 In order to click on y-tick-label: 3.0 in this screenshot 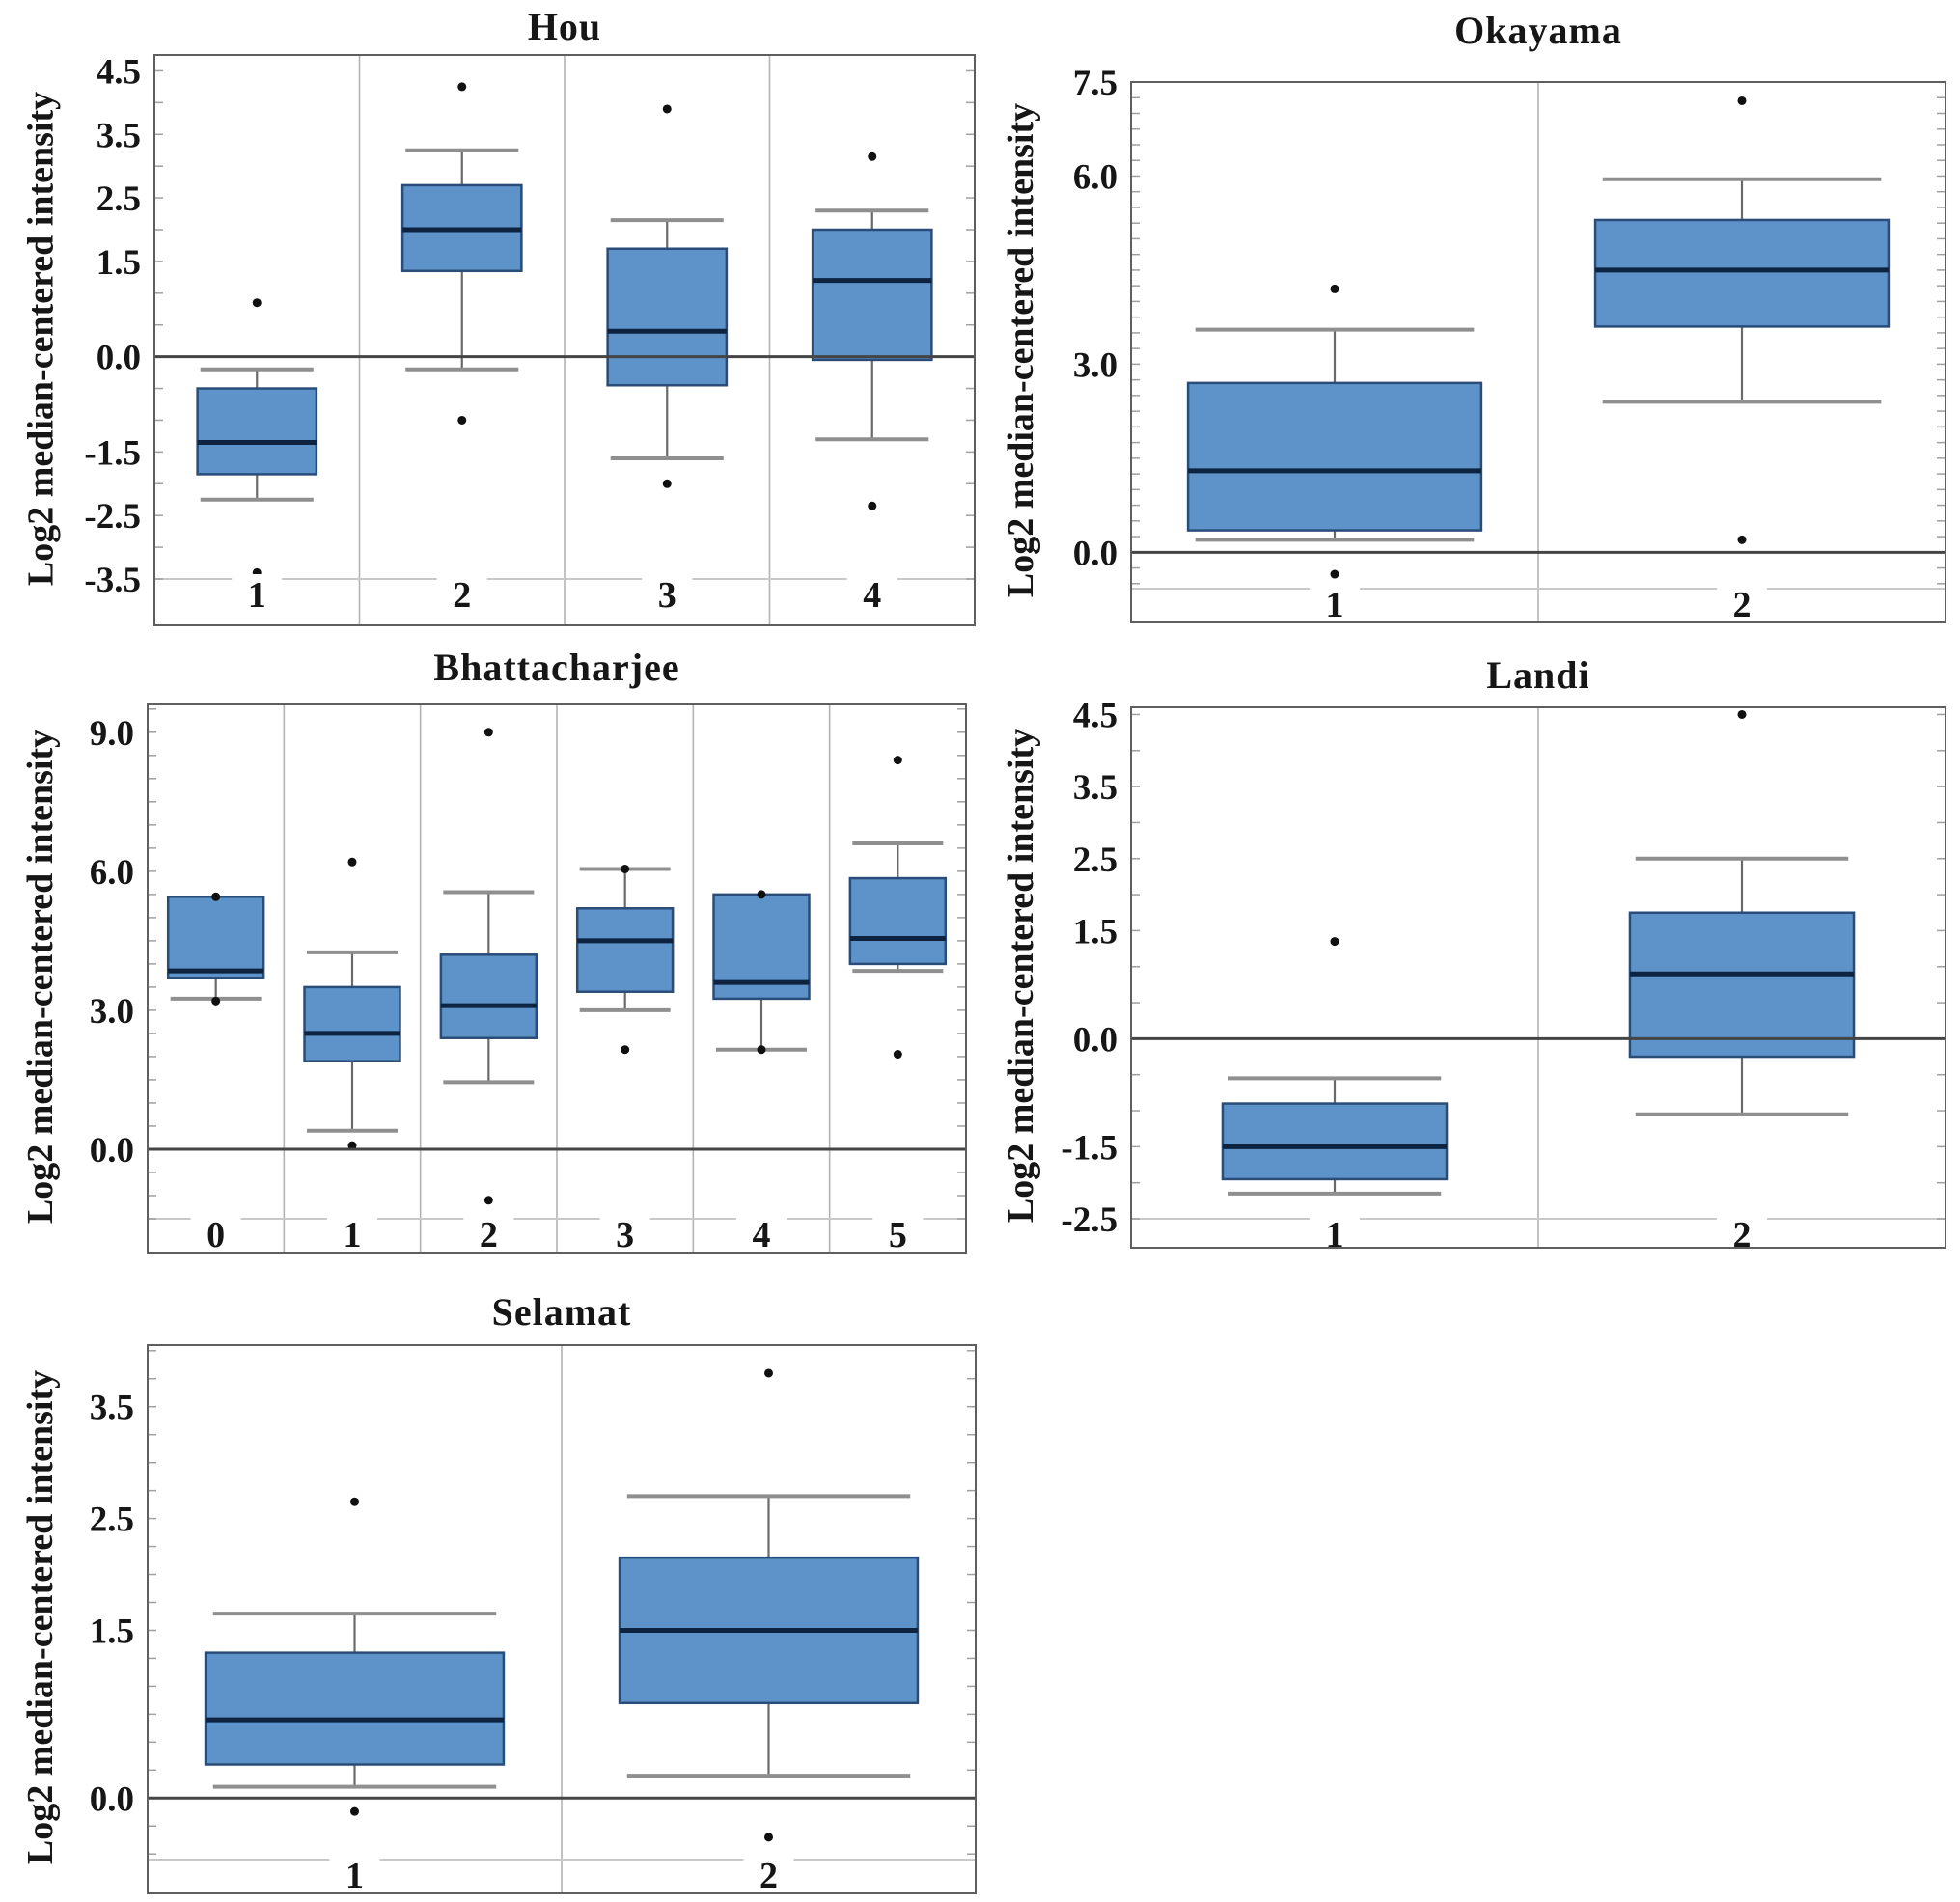, I will do `click(1095, 365)`.